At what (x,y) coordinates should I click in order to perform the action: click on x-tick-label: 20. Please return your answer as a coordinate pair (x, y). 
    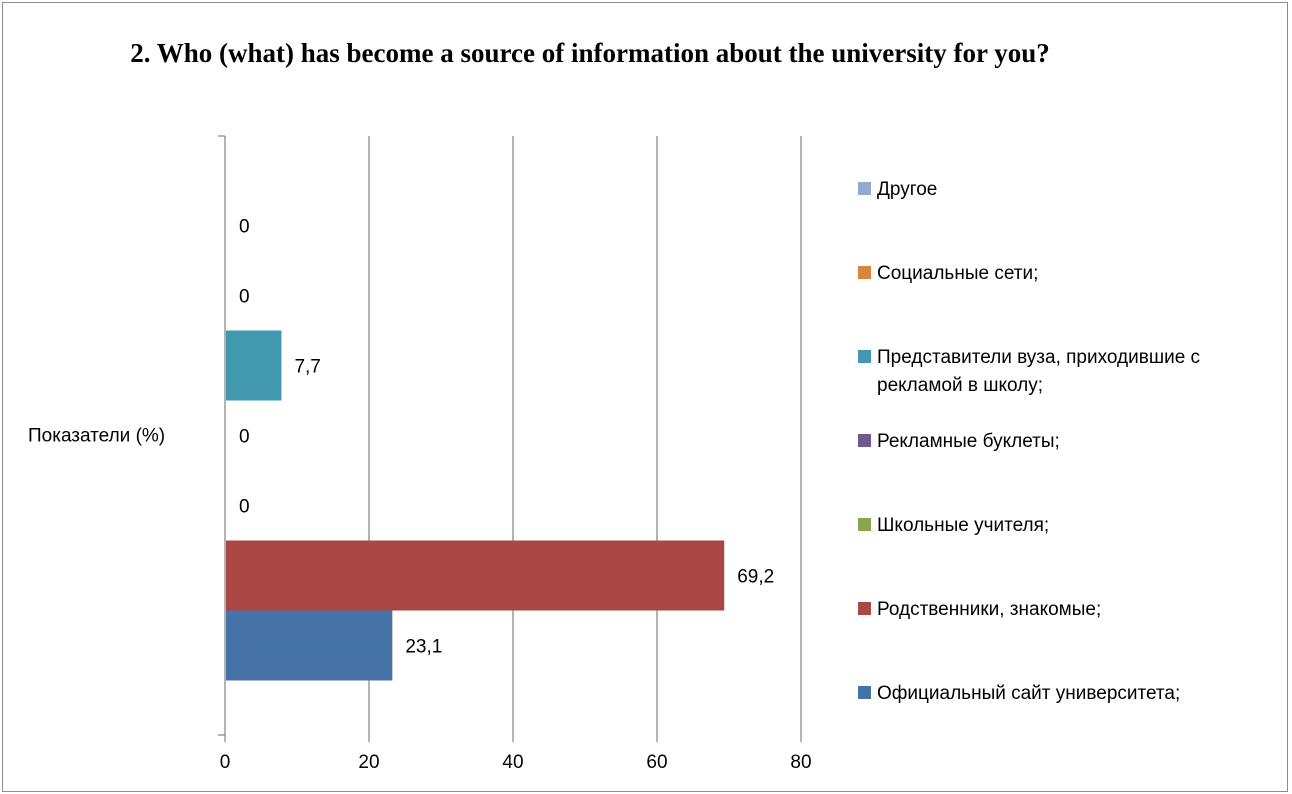
    Looking at the image, I should click on (368, 762).